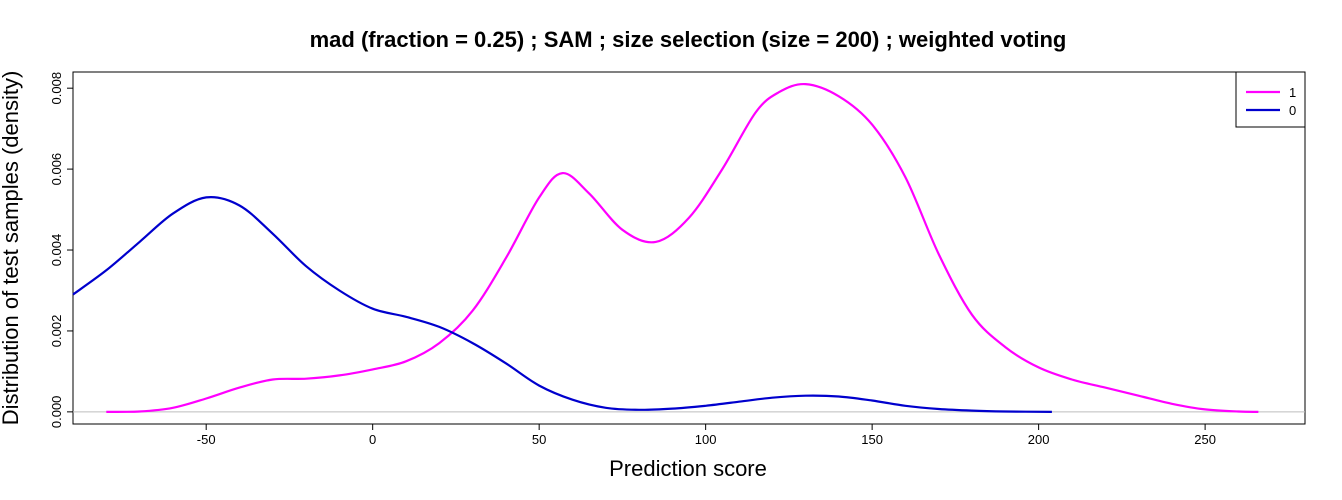  I want to click on y-tick-label: 0.008, so click(56, 88).